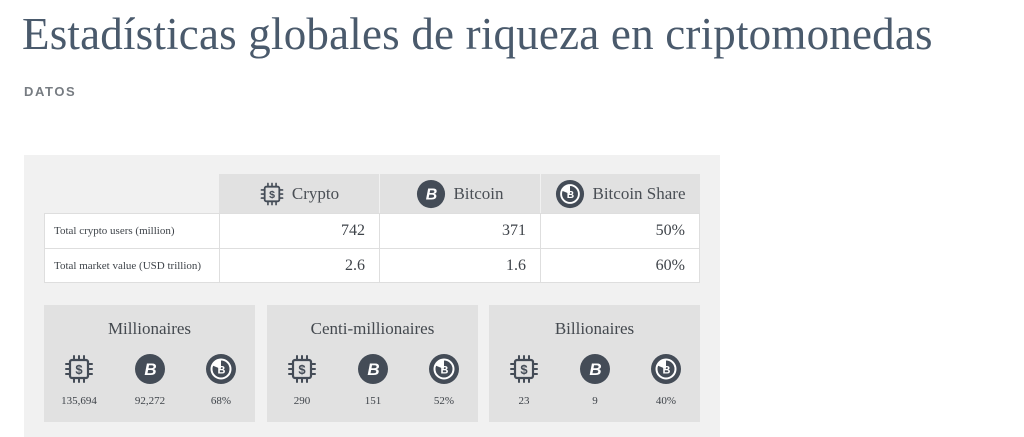 The width and height of the screenshot is (1024, 437). I want to click on column-label: Bitcoin Share, so click(639, 193).